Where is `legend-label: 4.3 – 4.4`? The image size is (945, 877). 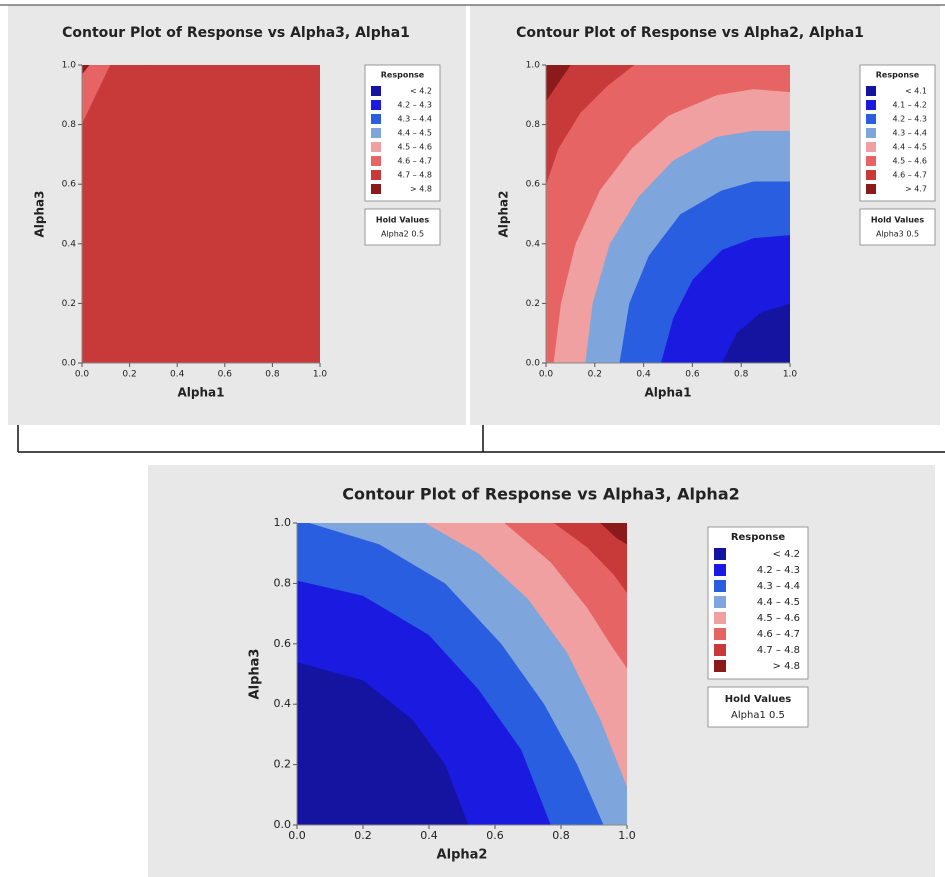
legend-label: 4.3 – 4.4 is located at coordinates (909, 133).